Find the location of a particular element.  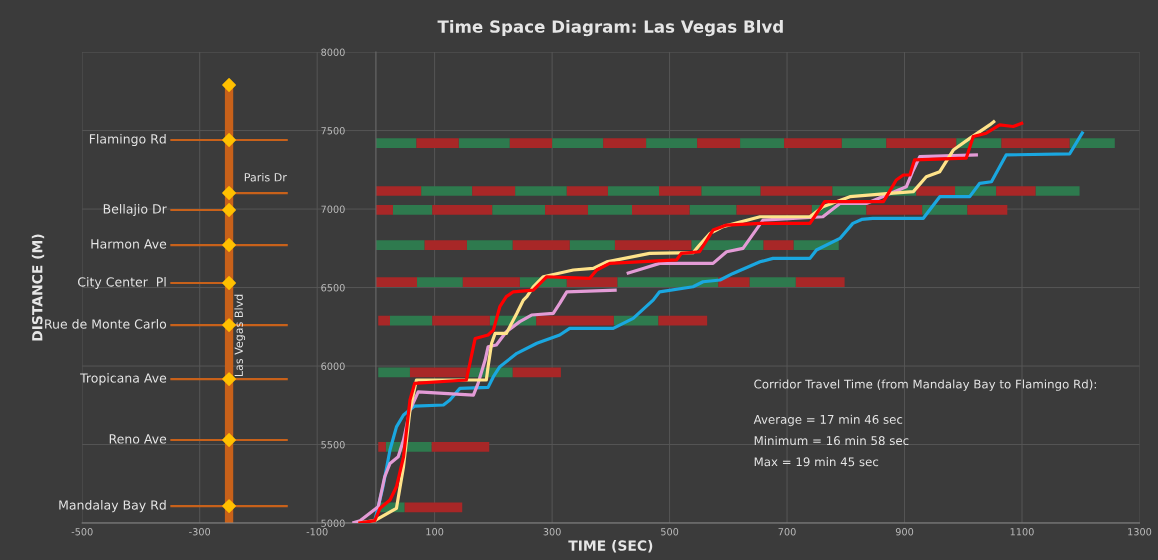

series-label: Tropicana Ave is located at coordinates (123, 379).